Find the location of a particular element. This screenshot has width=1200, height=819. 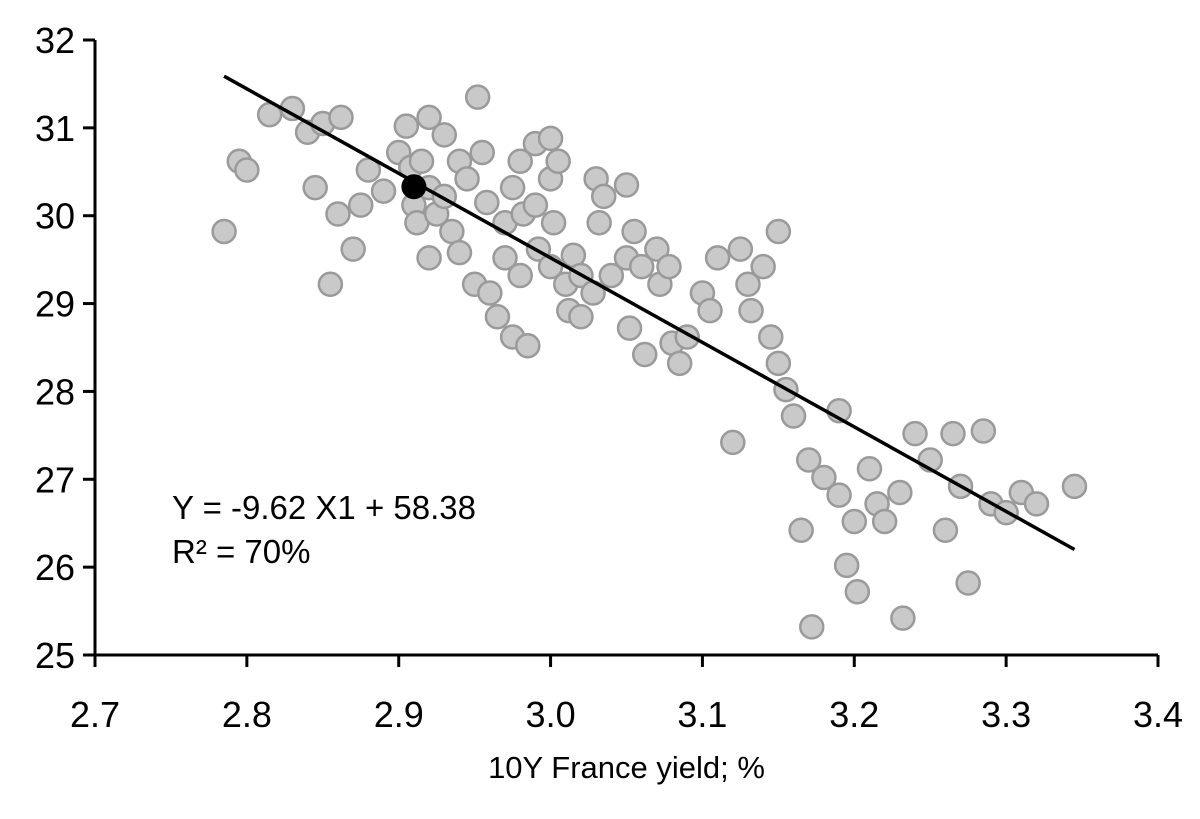

regression-equation-text: Y = -9.62 X1 + 58.38 is located at coordinates (324, 507).